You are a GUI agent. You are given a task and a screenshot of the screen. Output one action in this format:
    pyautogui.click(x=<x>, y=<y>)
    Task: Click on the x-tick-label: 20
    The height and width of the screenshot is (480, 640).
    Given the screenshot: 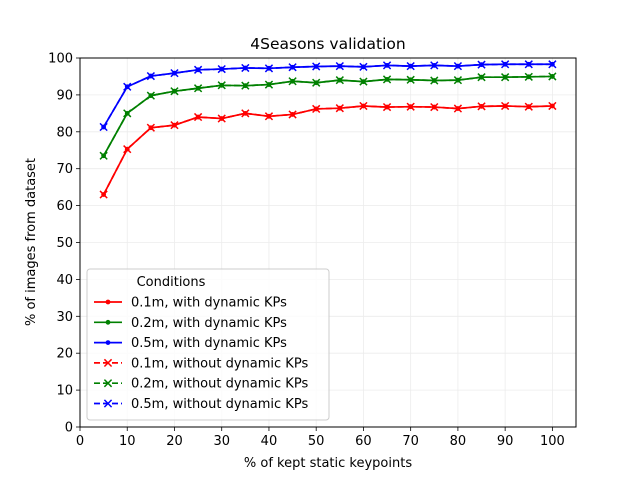 What is the action you would take?
    pyautogui.click(x=174, y=441)
    